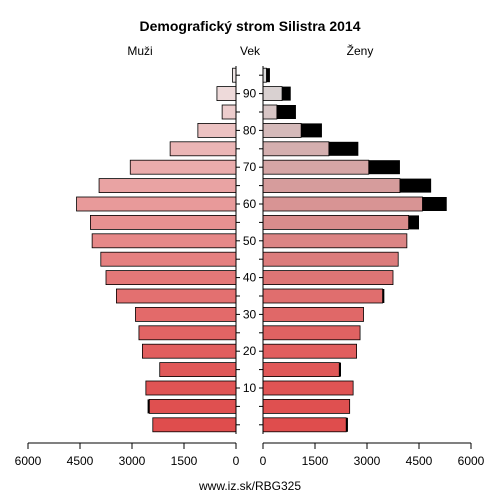 The image size is (500, 500). I want to click on male-excess-bar, so click(148, 406).